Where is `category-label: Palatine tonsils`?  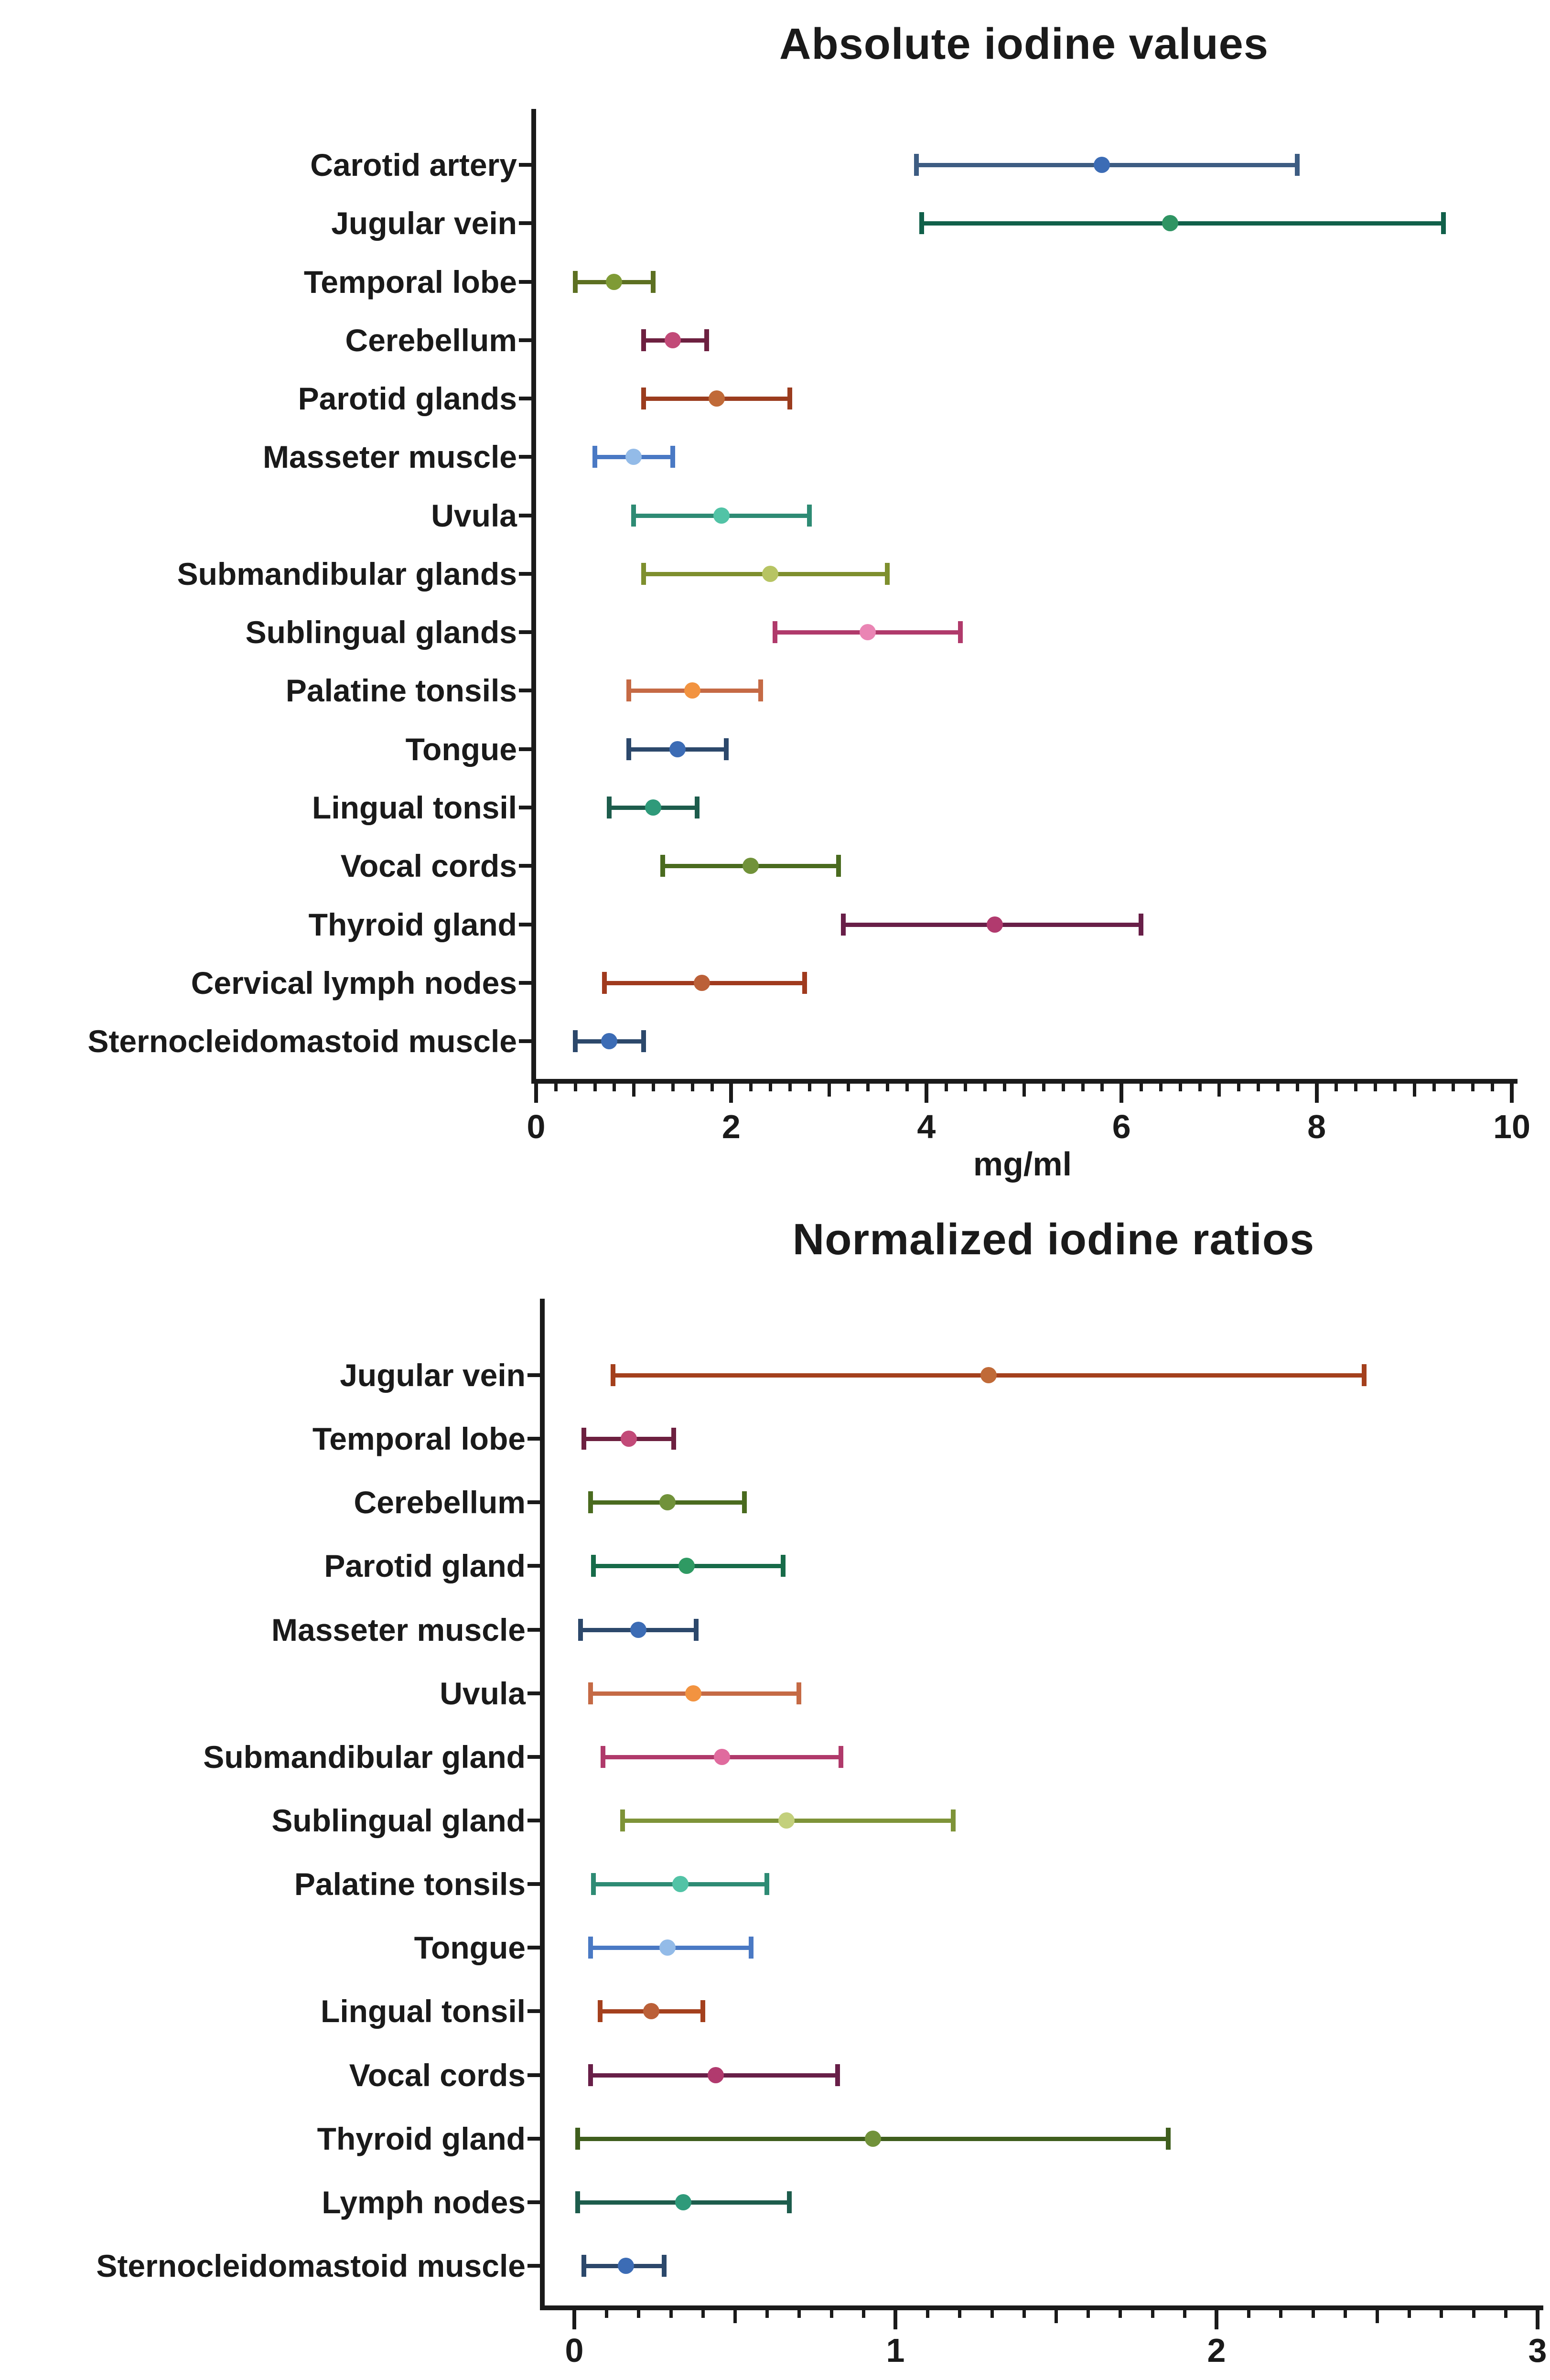 category-label: Palatine tonsils is located at coordinates (401, 691).